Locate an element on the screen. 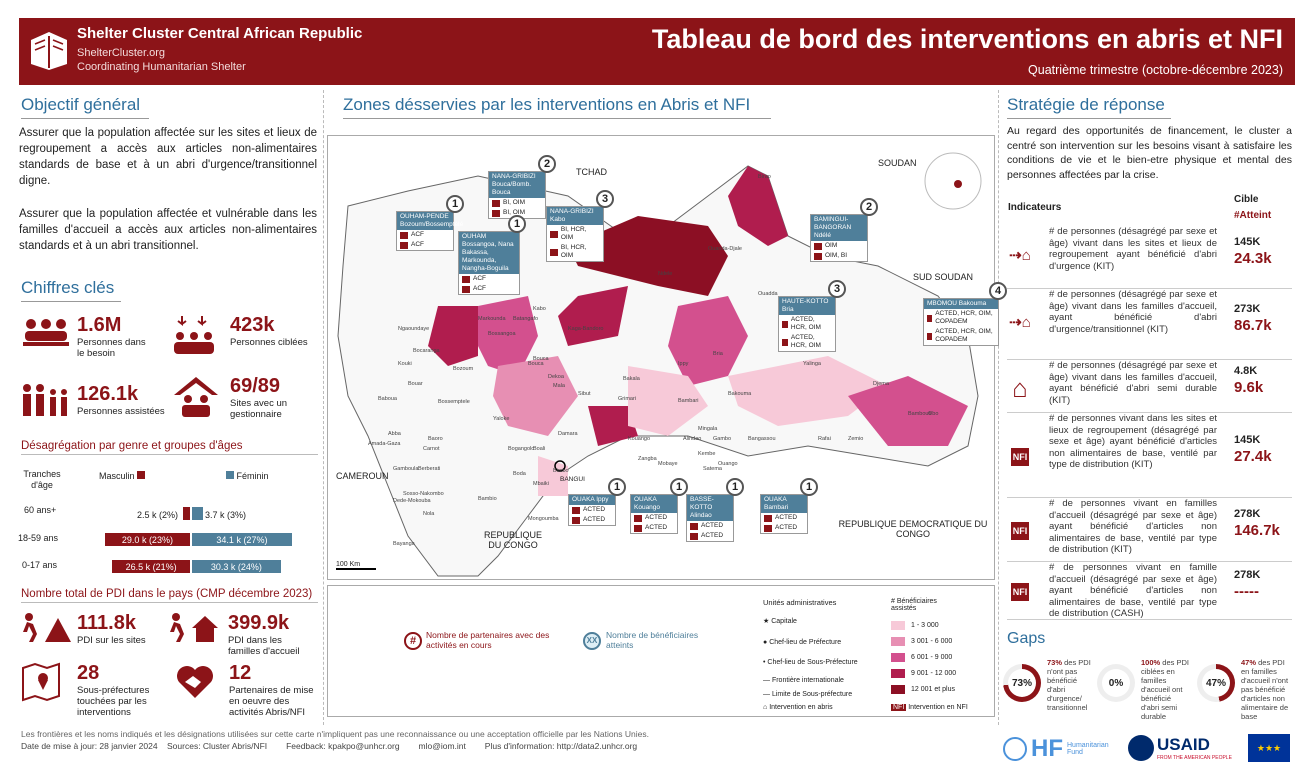  scale-label: 100 Km is located at coordinates (348, 564).